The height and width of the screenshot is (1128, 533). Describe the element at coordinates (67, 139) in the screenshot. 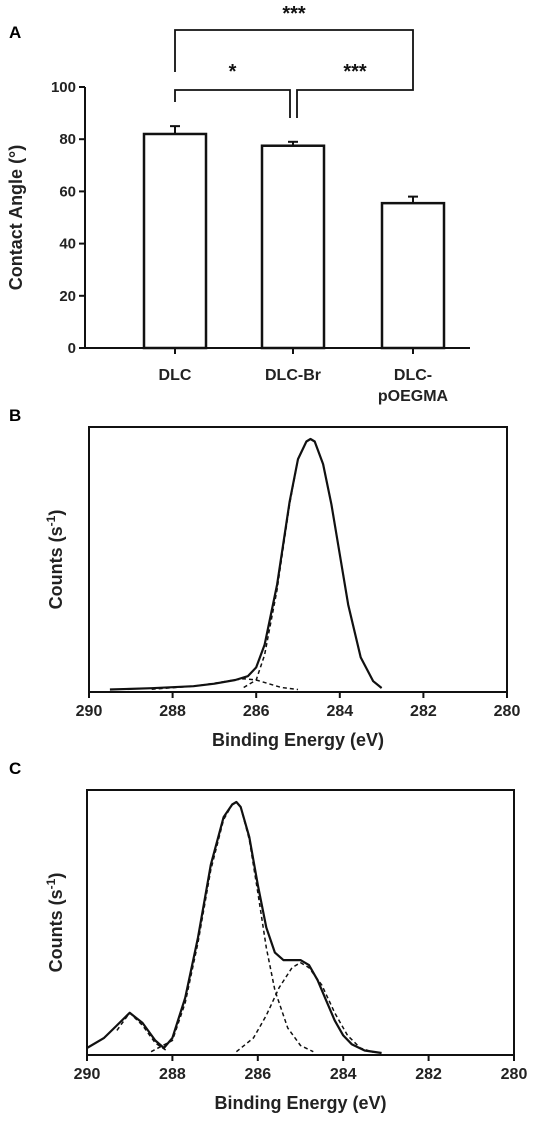

I see `a-y-tick-label: 80` at that location.